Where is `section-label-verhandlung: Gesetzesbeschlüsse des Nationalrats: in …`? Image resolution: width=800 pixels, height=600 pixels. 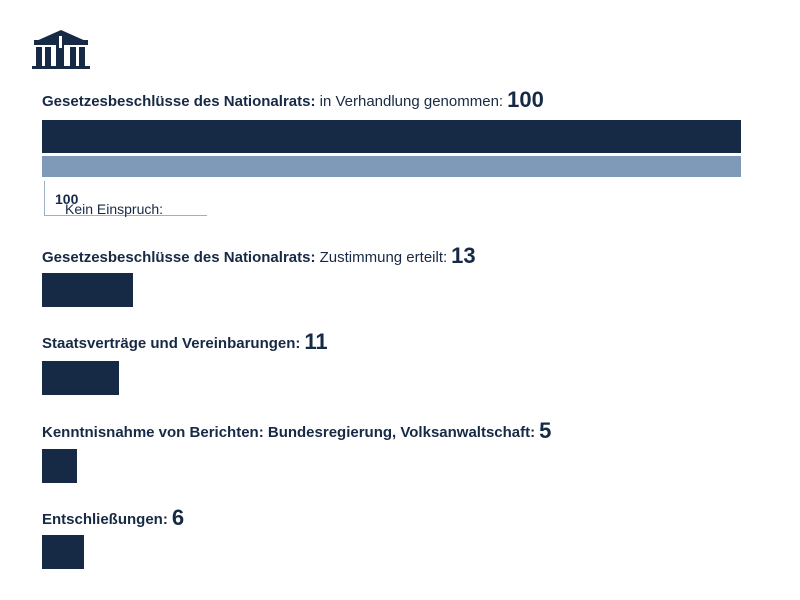 section-label-verhandlung: Gesetzesbeschlüsse des Nationalrats: in … is located at coordinates (293, 99).